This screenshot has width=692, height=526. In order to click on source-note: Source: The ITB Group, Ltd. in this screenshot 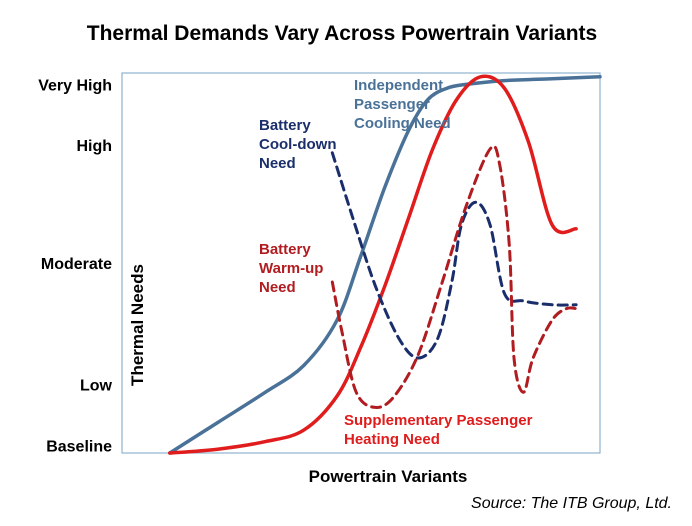, I will do `click(571, 503)`.